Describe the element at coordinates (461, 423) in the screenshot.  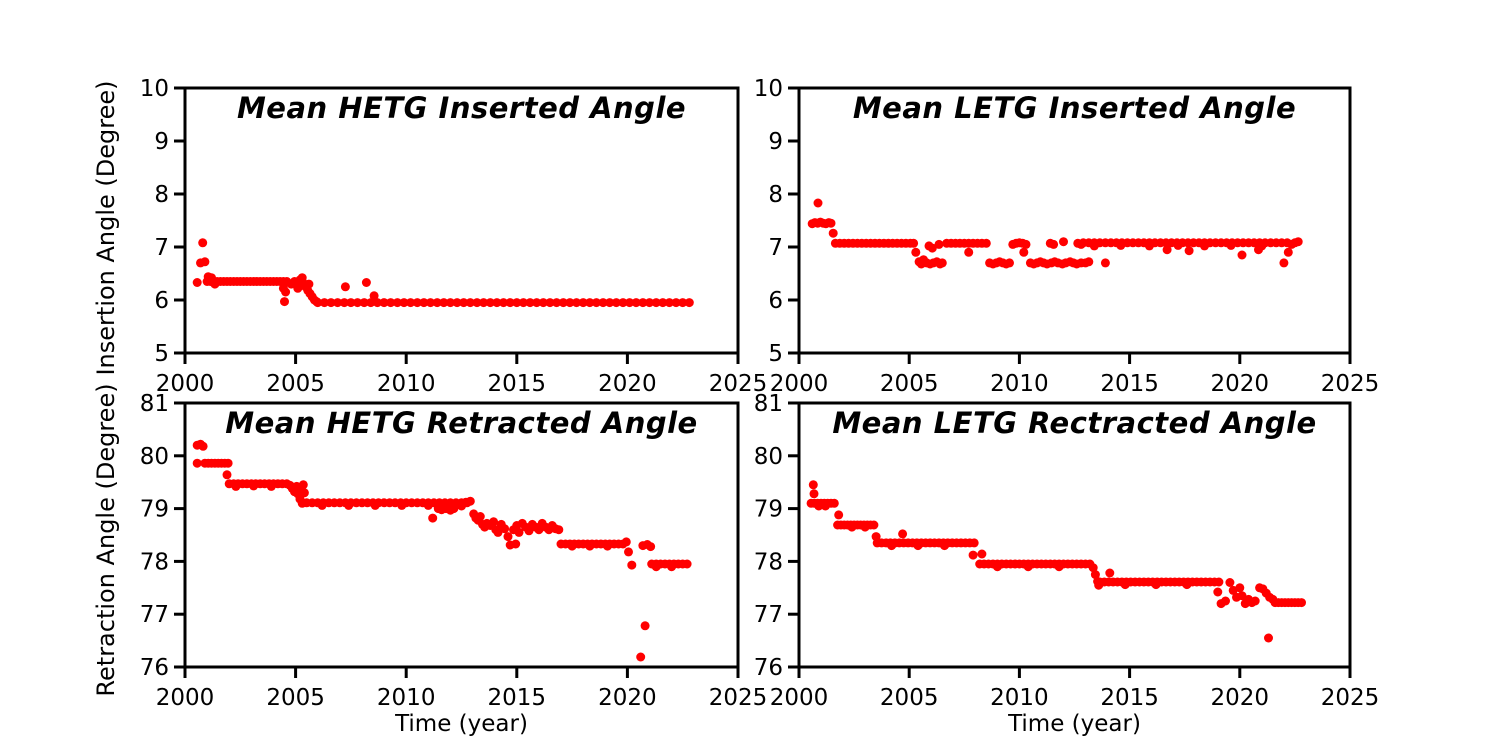
I see `title-hetg-retracted: Mean HETG Retracted Angle` at that location.